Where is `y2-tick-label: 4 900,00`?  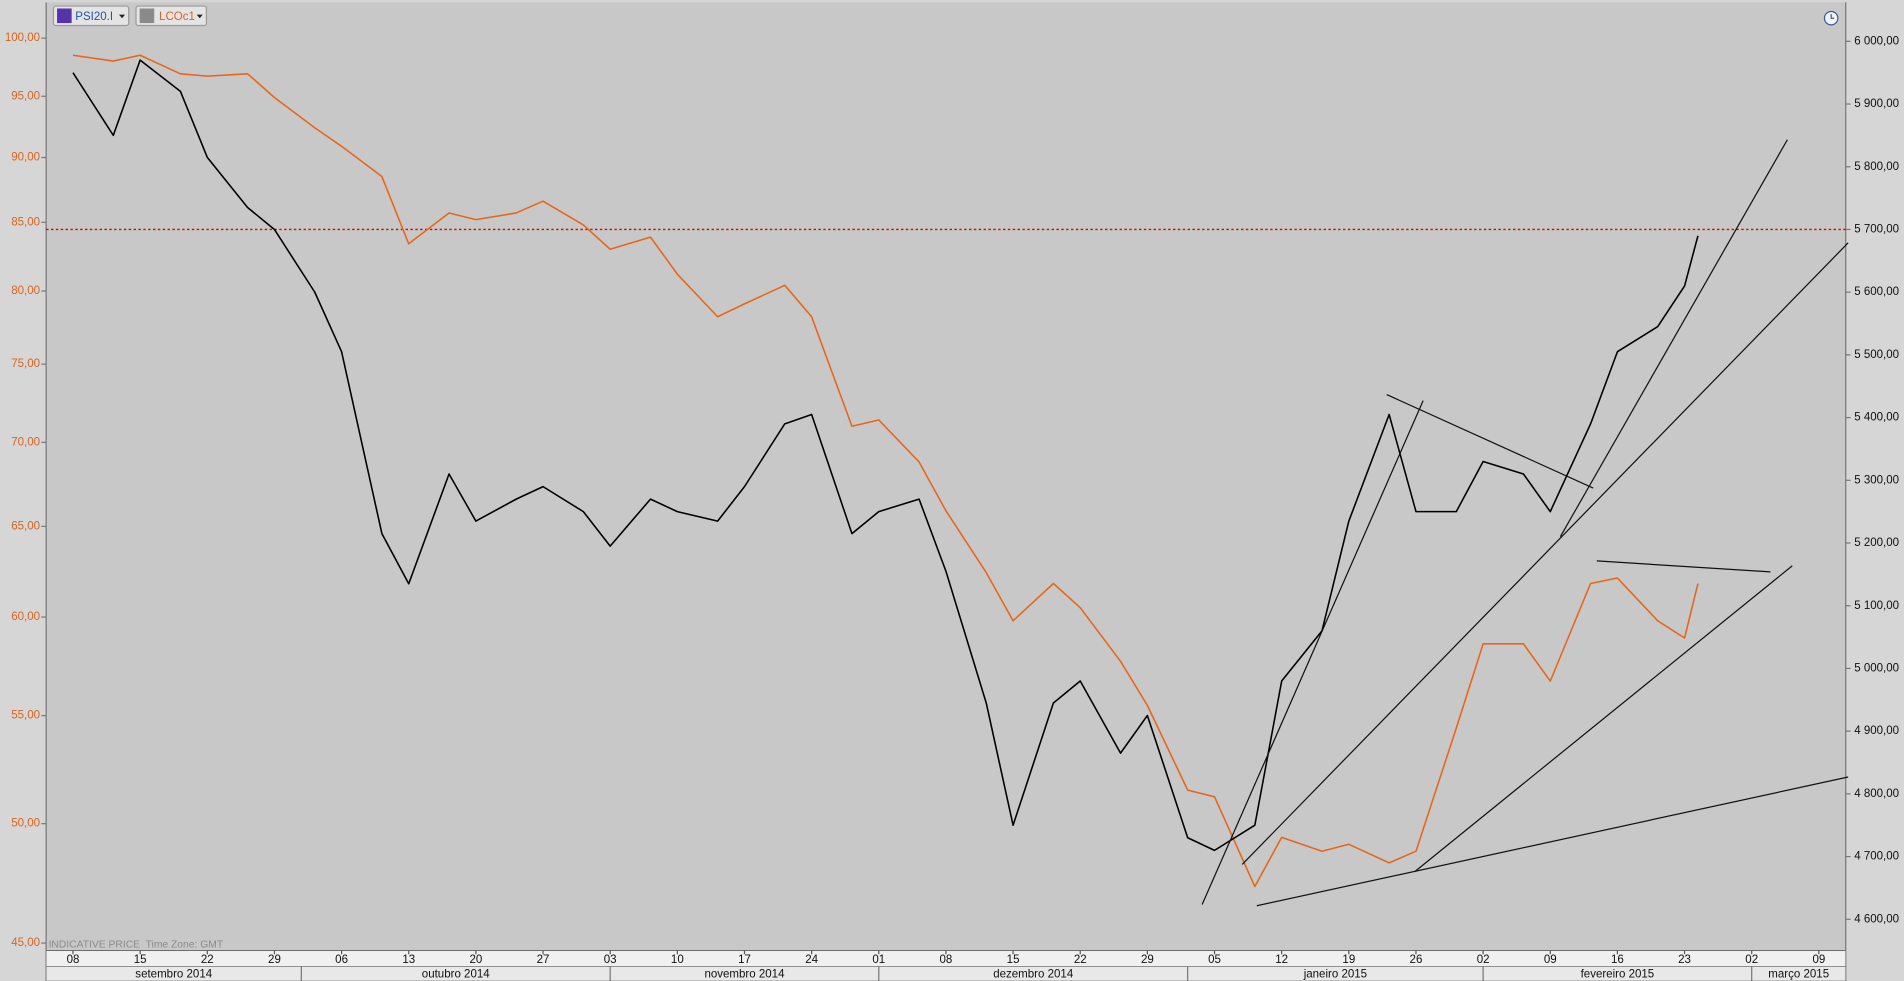
y2-tick-label: 4 900,00 is located at coordinates (1876, 731).